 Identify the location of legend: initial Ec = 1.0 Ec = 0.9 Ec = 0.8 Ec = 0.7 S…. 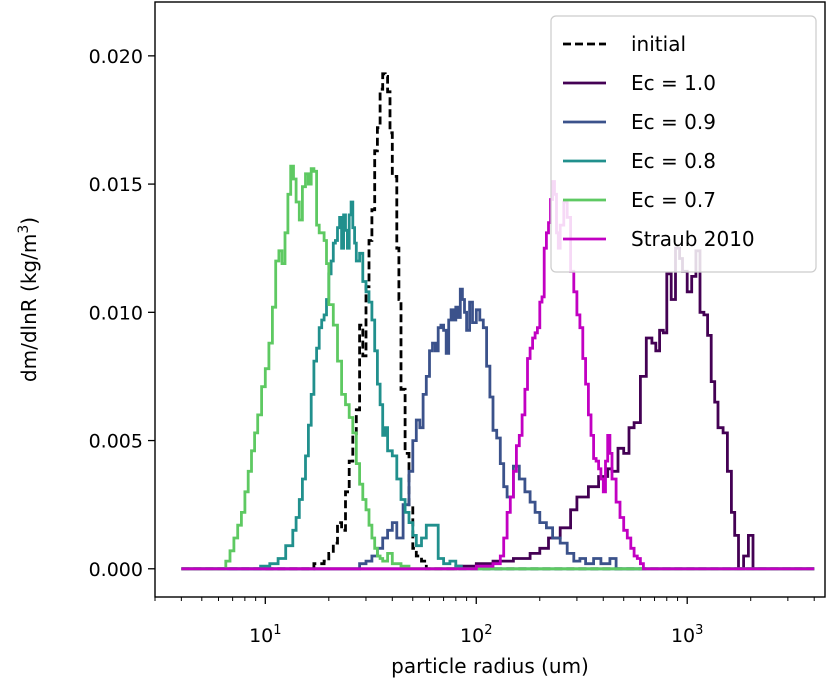
(683, 144).